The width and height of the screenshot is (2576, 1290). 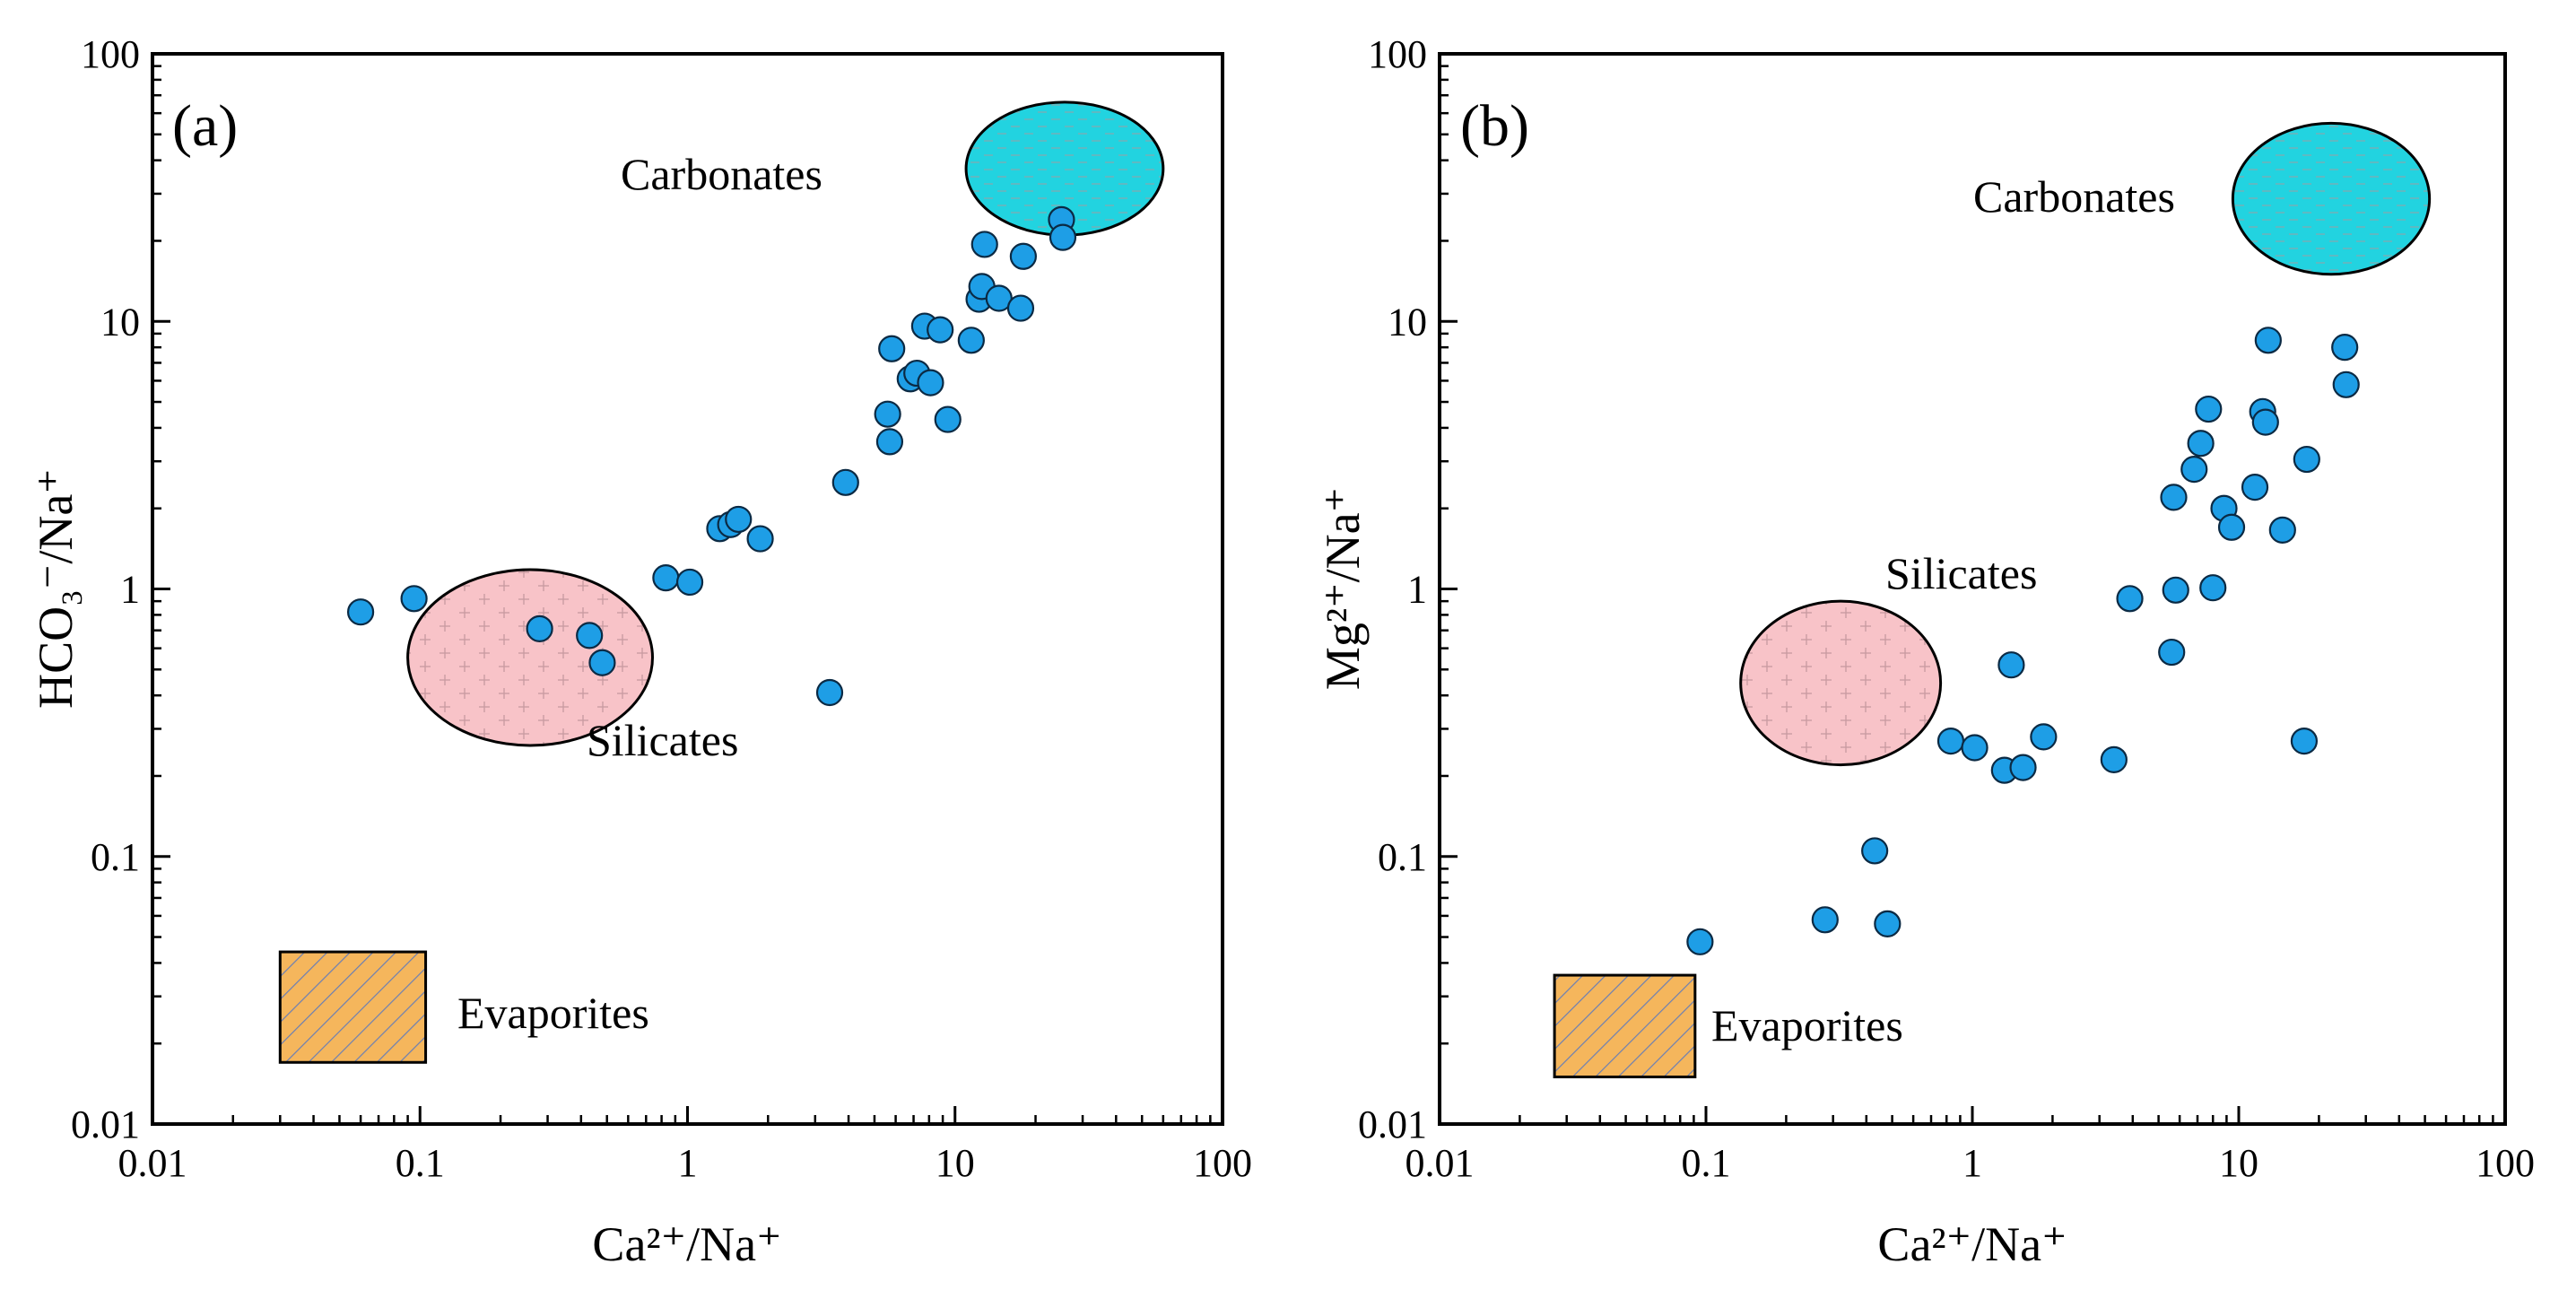 What do you see at coordinates (2331, 198) in the screenshot?
I see `carbonates-region-outline` at bounding box center [2331, 198].